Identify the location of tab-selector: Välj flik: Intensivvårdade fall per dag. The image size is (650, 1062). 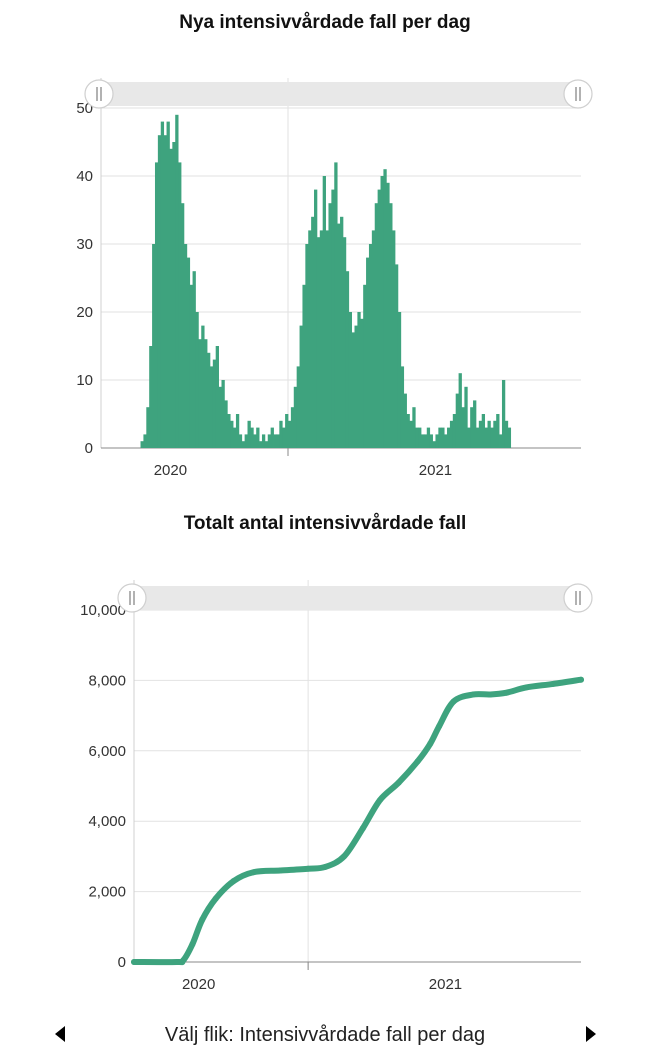
(325, 1036).